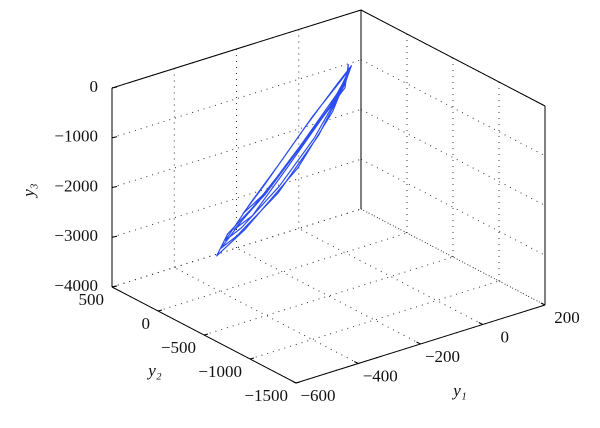 This screenshot has width=600, height=428. What do you see at coordinates (505, 336) in the screenshot?
I see `x-tick-label: 0` at bounding box center [505, 336].